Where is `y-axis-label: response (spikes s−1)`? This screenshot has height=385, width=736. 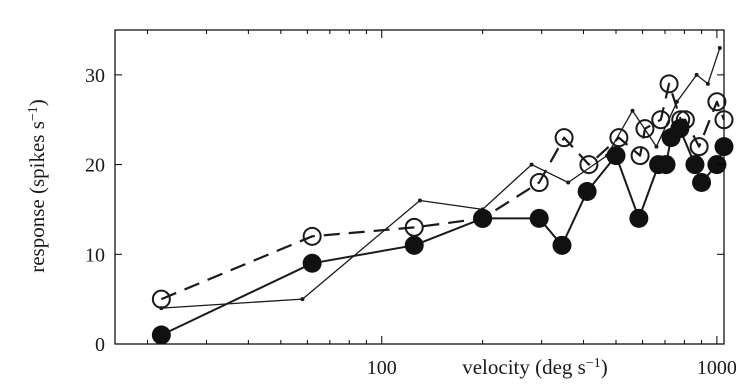
y-axis-label: response (spikes s−1) is located at coordinates (37, 186).